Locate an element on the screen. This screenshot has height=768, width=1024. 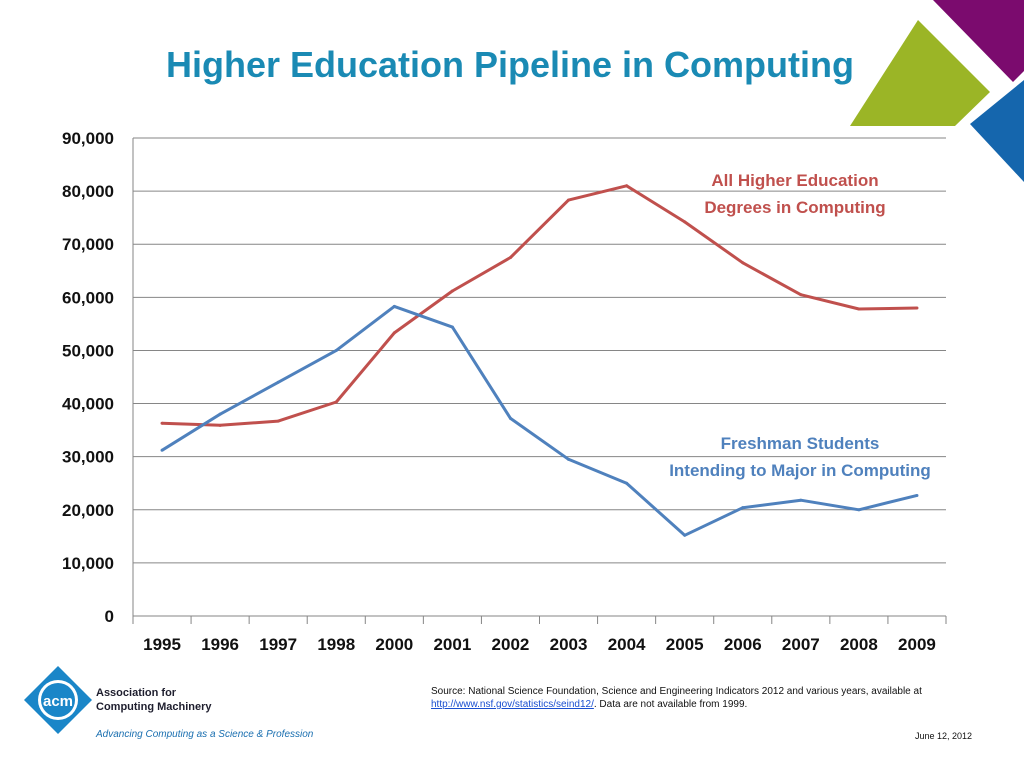
x-tick-label: 1996 is located at coordinates (220, 644).